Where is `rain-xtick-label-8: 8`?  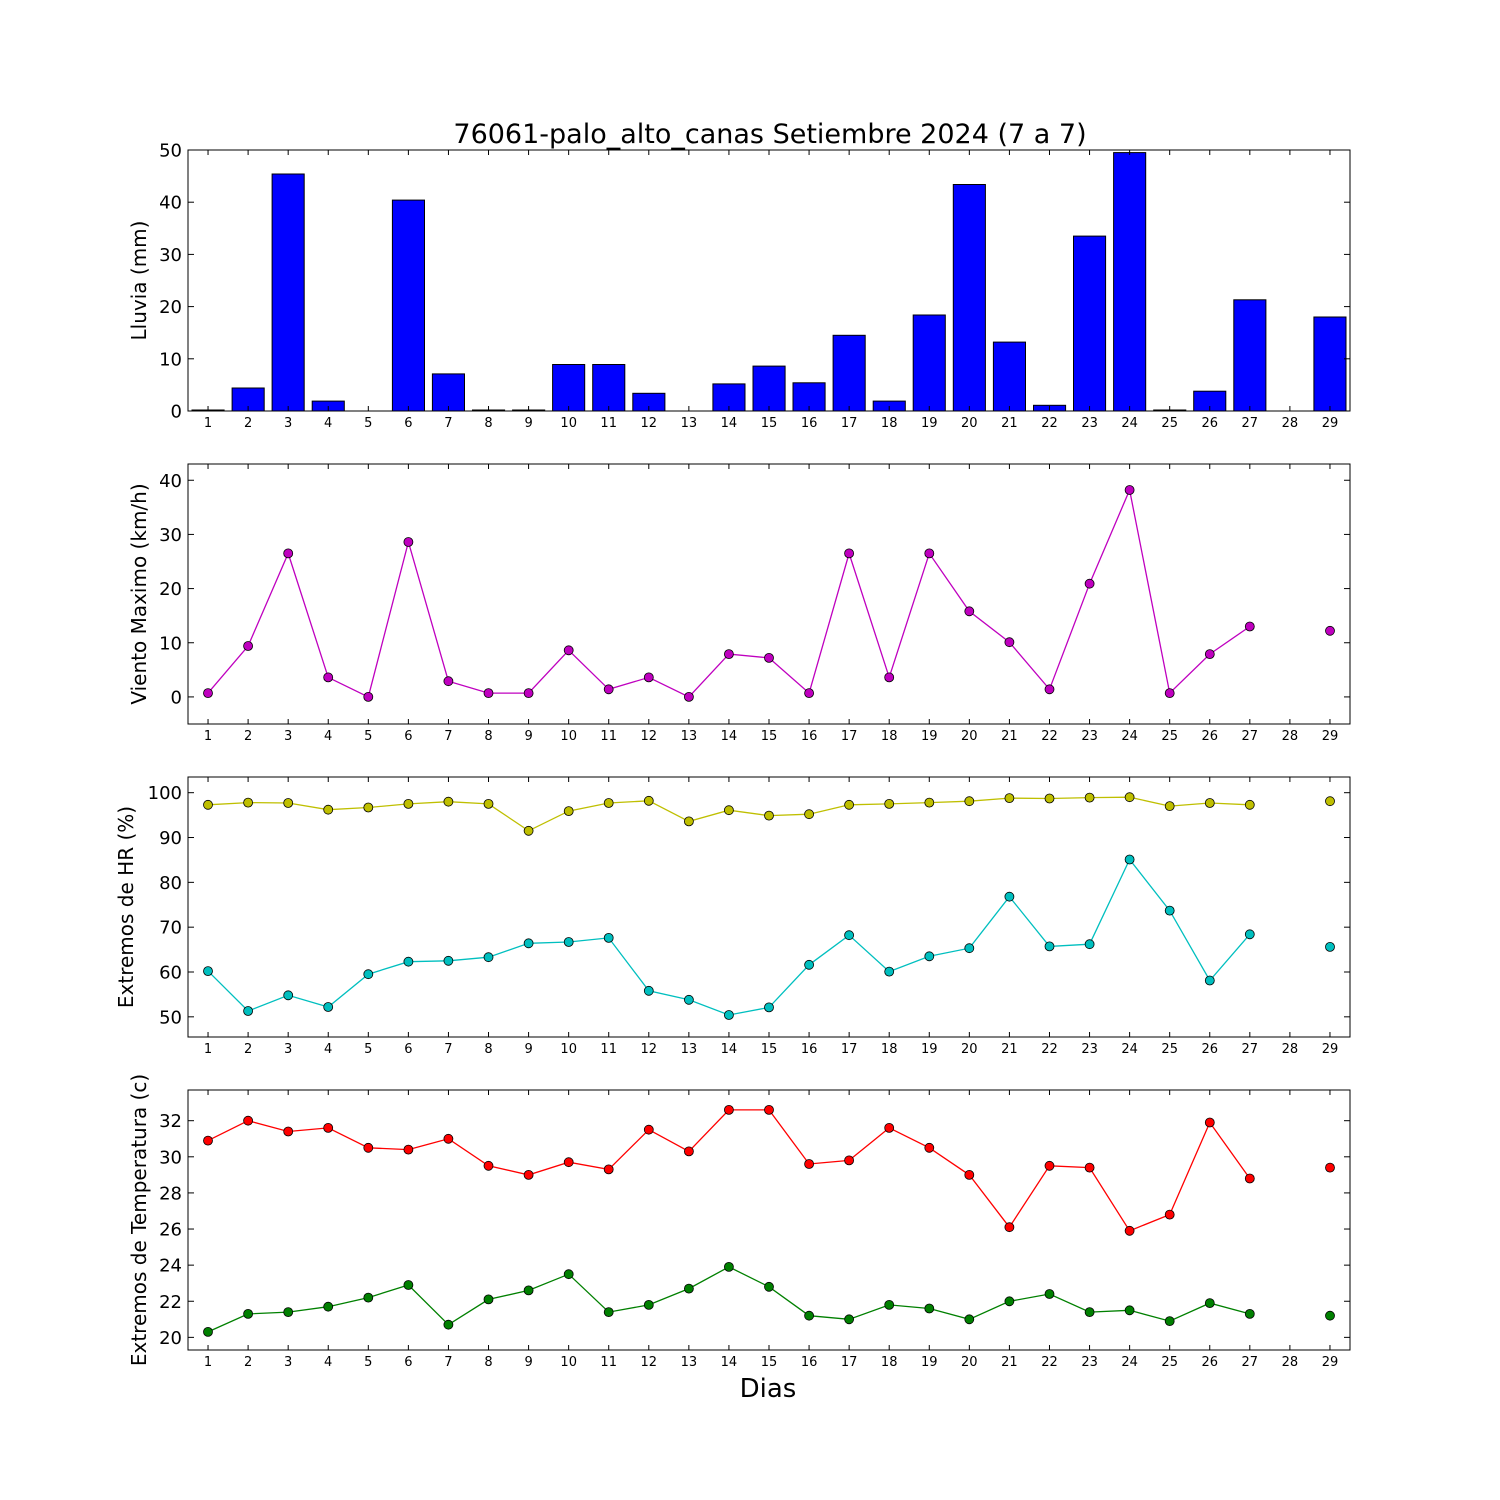 rain-xtick-label-8: 8 is located at coordinates (488, 423).